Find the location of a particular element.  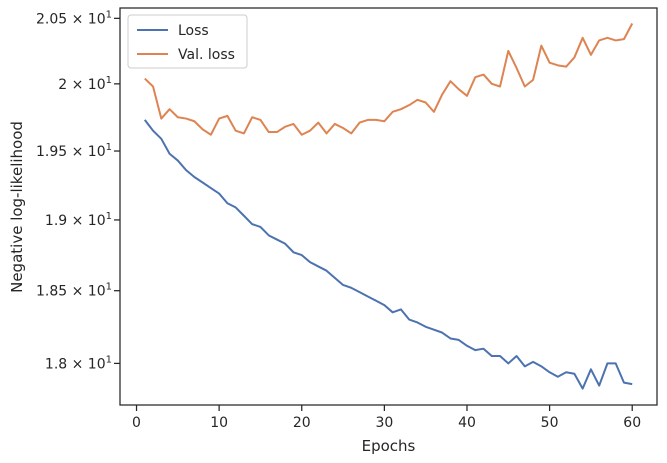

x-axis-ticks: 0 10 20 30 40 50 60 is located at coordinates (386, 418).